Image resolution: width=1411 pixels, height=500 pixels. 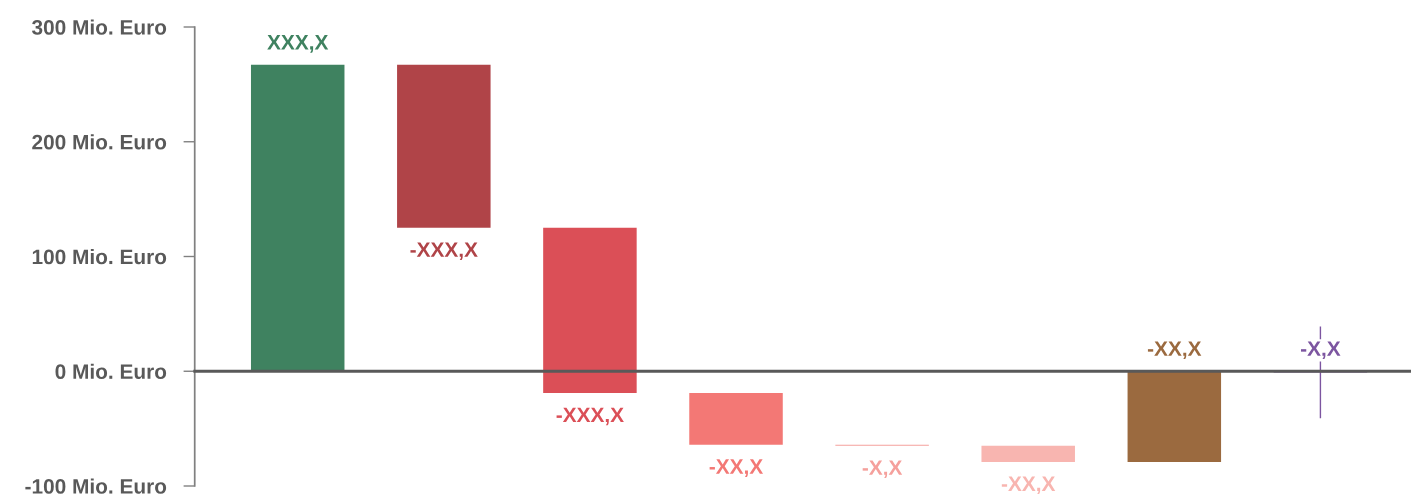 I want to click on y-tick-label: 100 Mio. Euro, so click(x=99, y=256).